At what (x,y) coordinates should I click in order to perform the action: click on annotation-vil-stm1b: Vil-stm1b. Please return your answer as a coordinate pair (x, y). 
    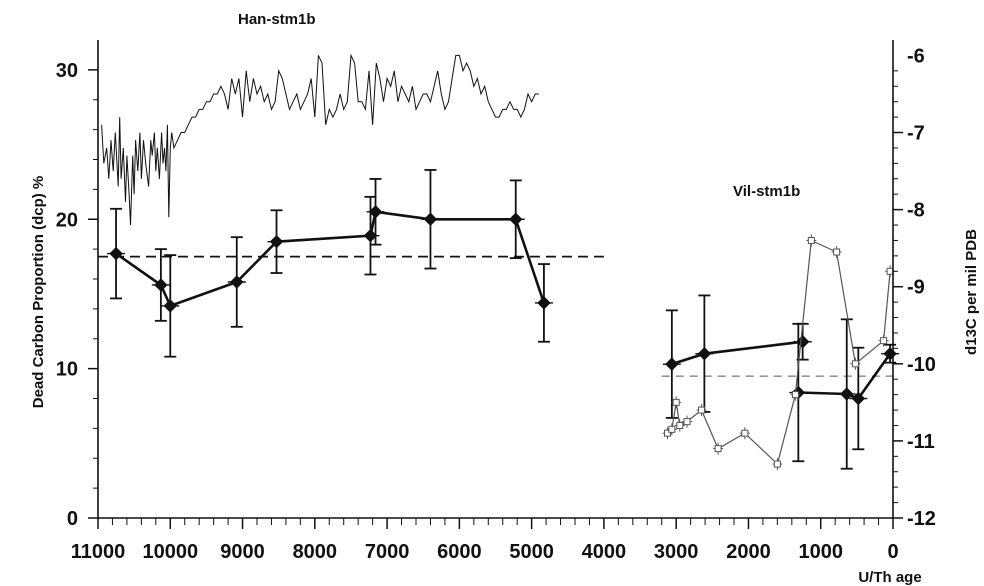
    Looking at the image, I should click on (766, 191).